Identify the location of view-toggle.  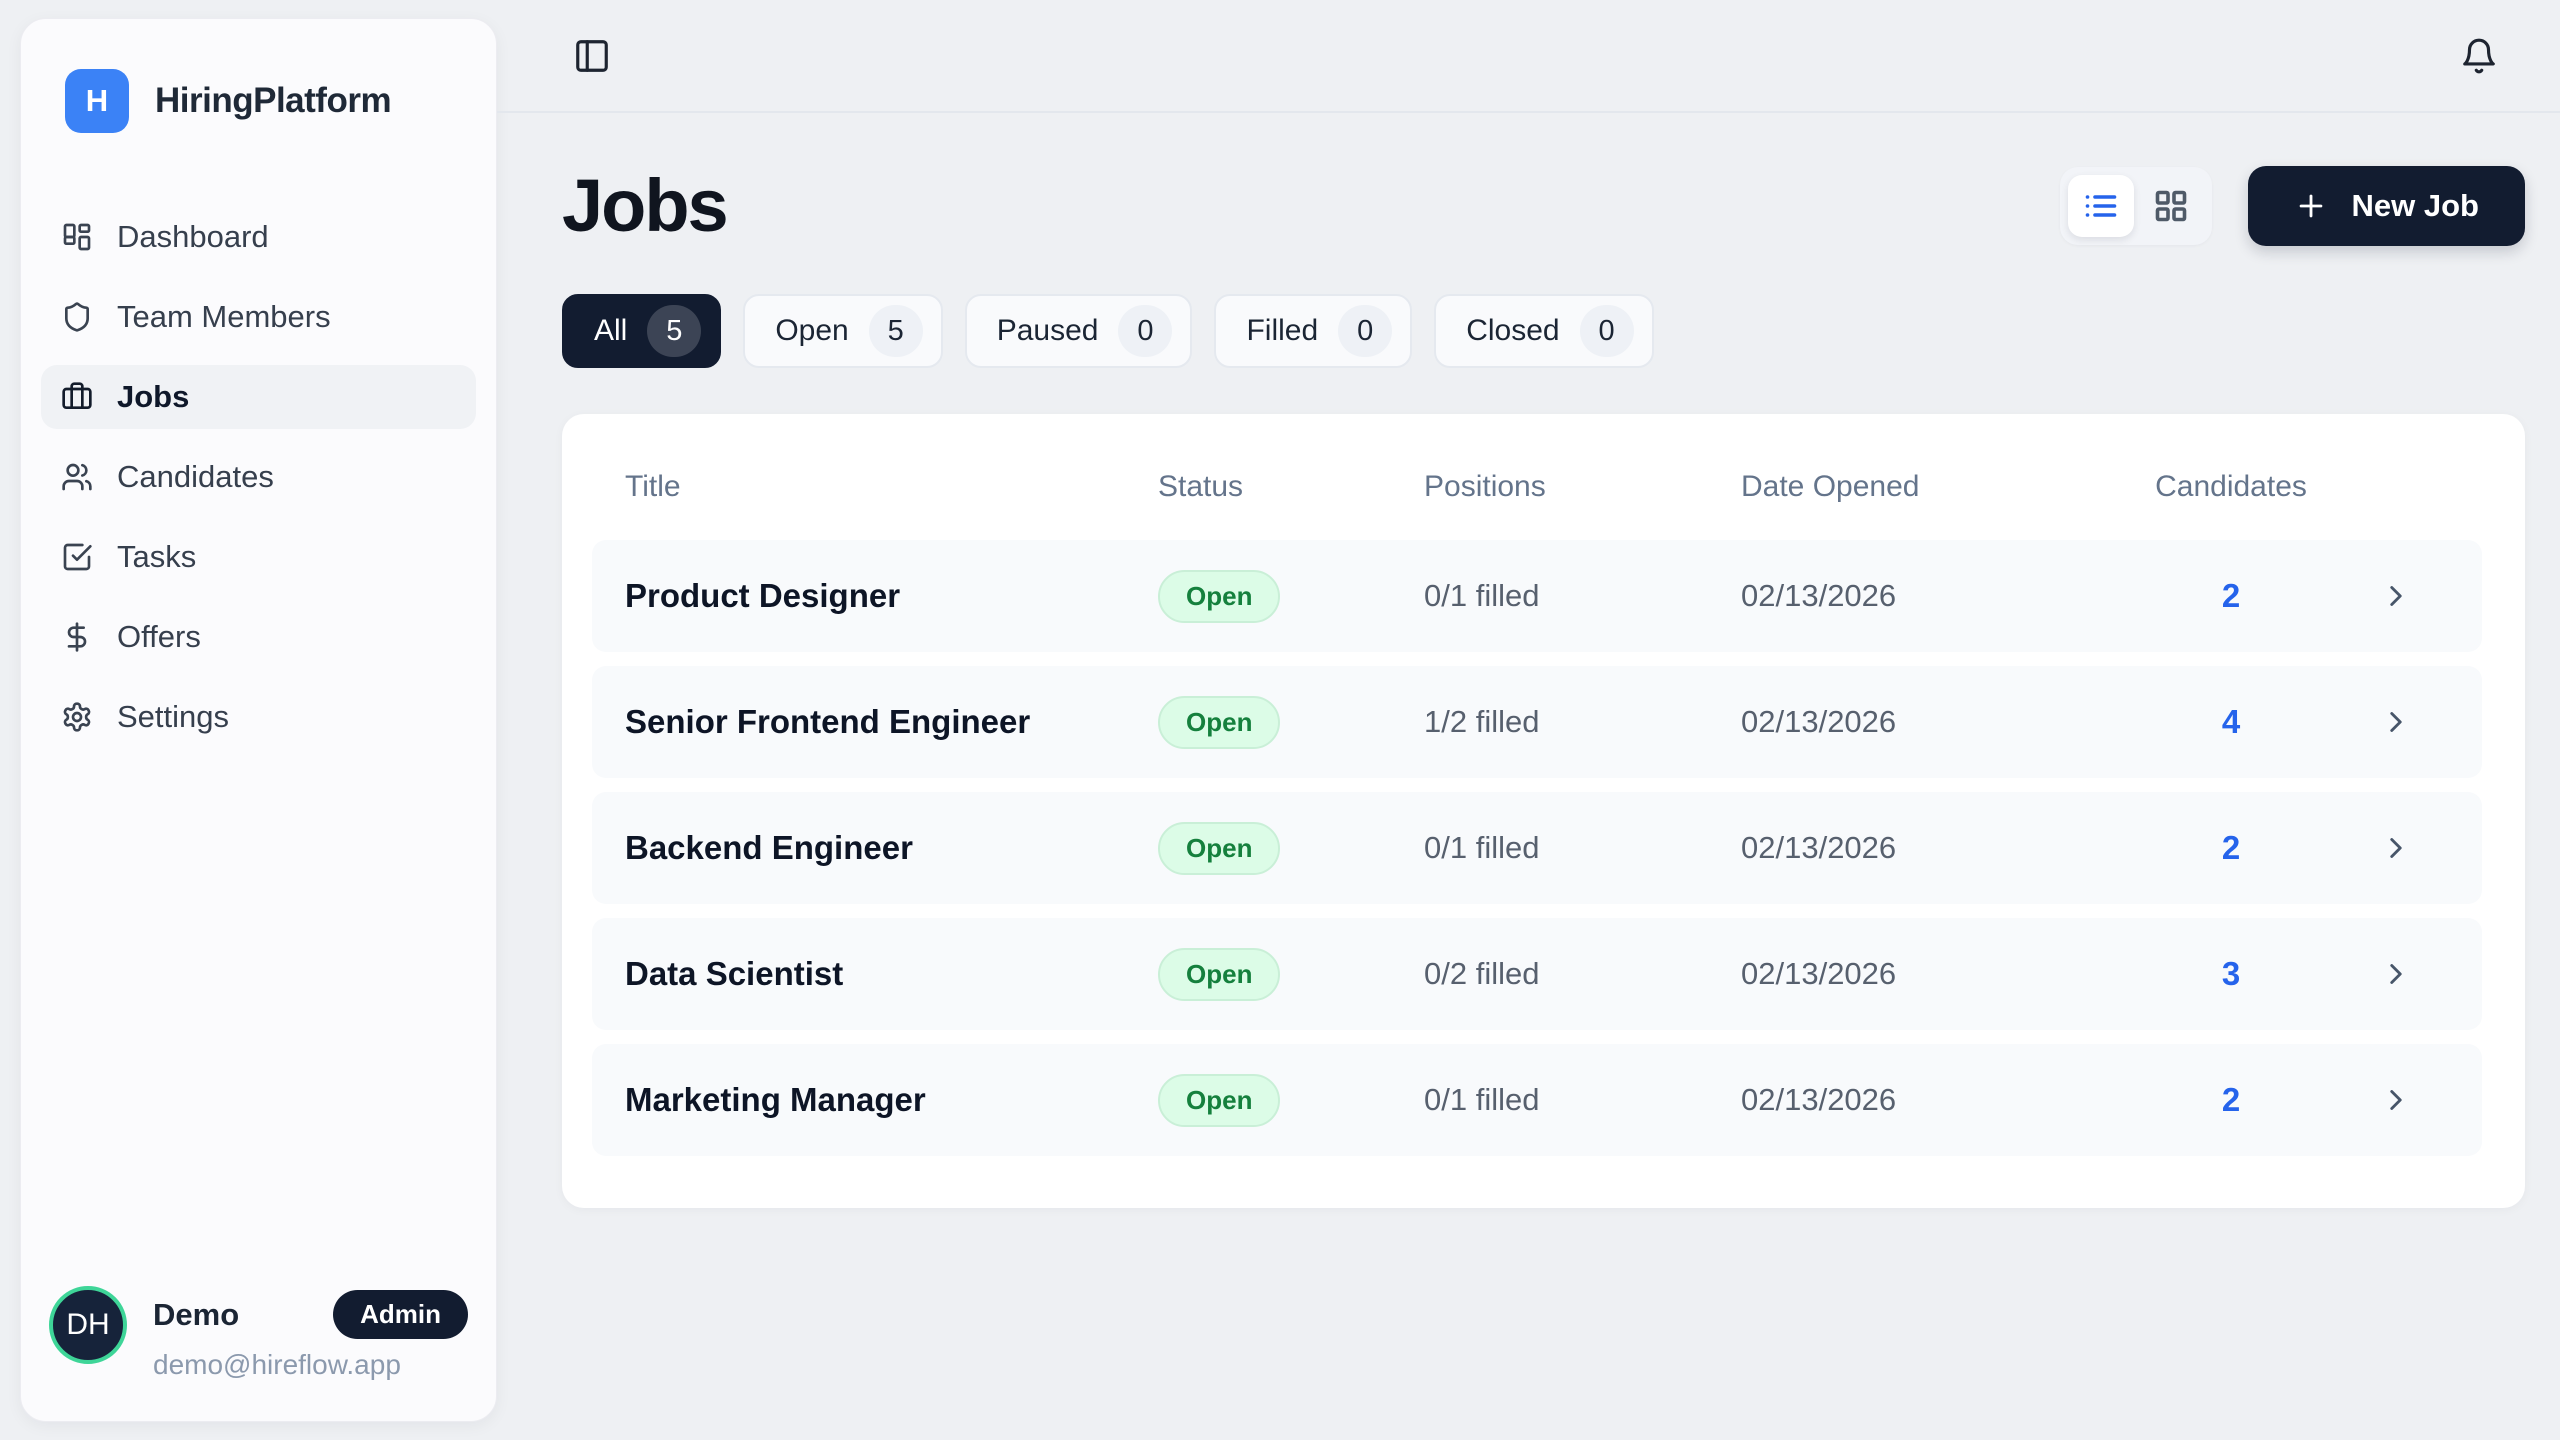
(2135, 205).